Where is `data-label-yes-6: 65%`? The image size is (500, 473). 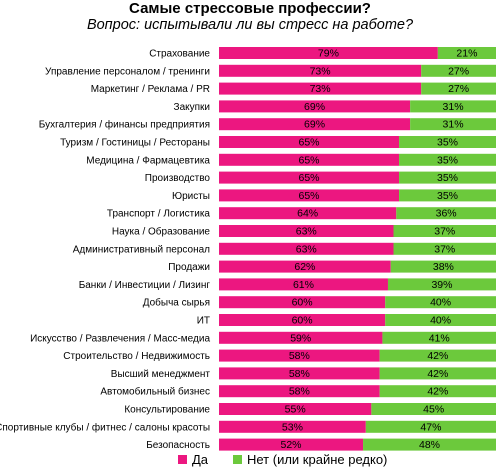 data-label-yes-6: 65% is located at coordinates (309, 160).